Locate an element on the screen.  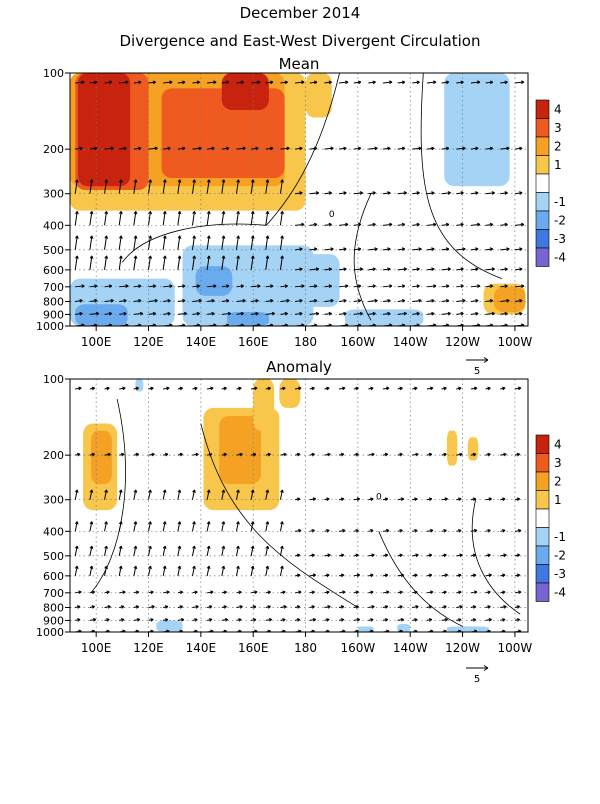
x-tick-label: 100W is located at coordinates (515, 342).